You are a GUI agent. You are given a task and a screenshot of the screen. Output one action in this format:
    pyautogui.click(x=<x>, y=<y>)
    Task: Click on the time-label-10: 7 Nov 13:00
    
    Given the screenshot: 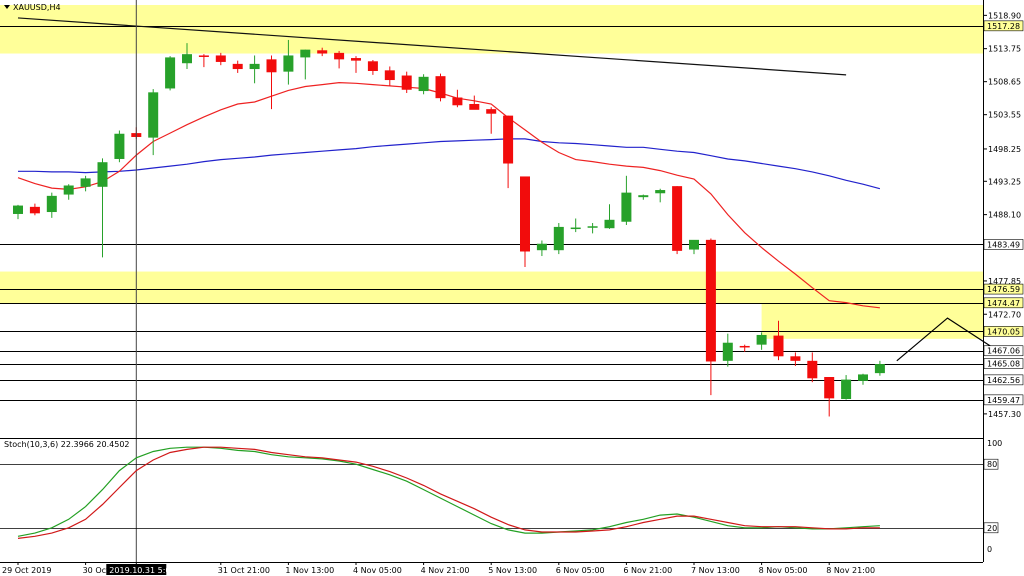 What is the action you would take?
    pyautogui.click(x=715, y=570)
    